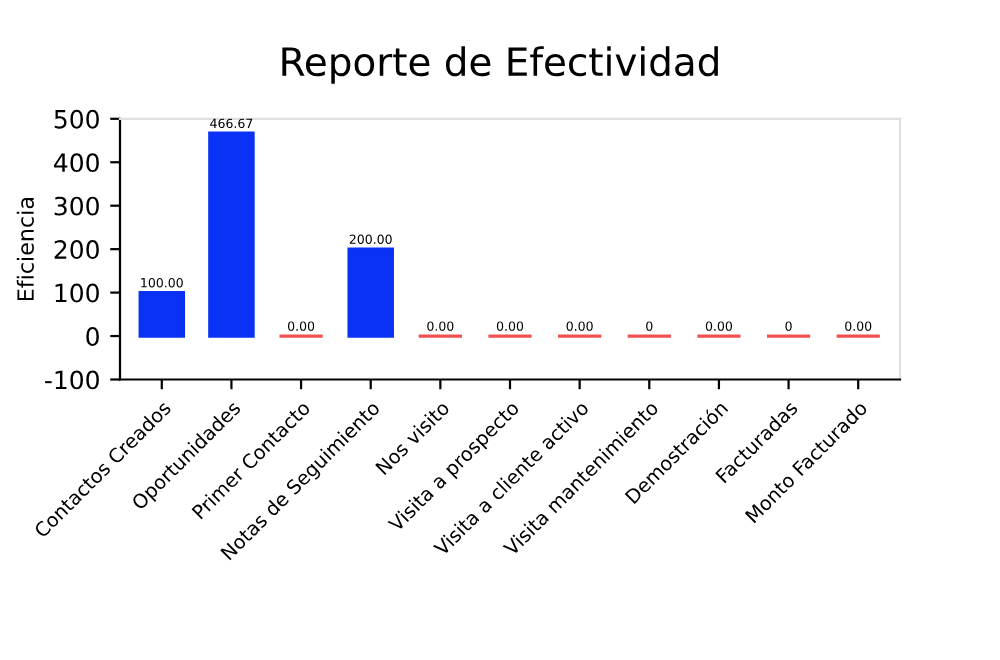  What do you see at coordinates (500, 65) in the screenshot?
I see `chart-title: Reporte de Efectividad` at bounding box center [500, 65].